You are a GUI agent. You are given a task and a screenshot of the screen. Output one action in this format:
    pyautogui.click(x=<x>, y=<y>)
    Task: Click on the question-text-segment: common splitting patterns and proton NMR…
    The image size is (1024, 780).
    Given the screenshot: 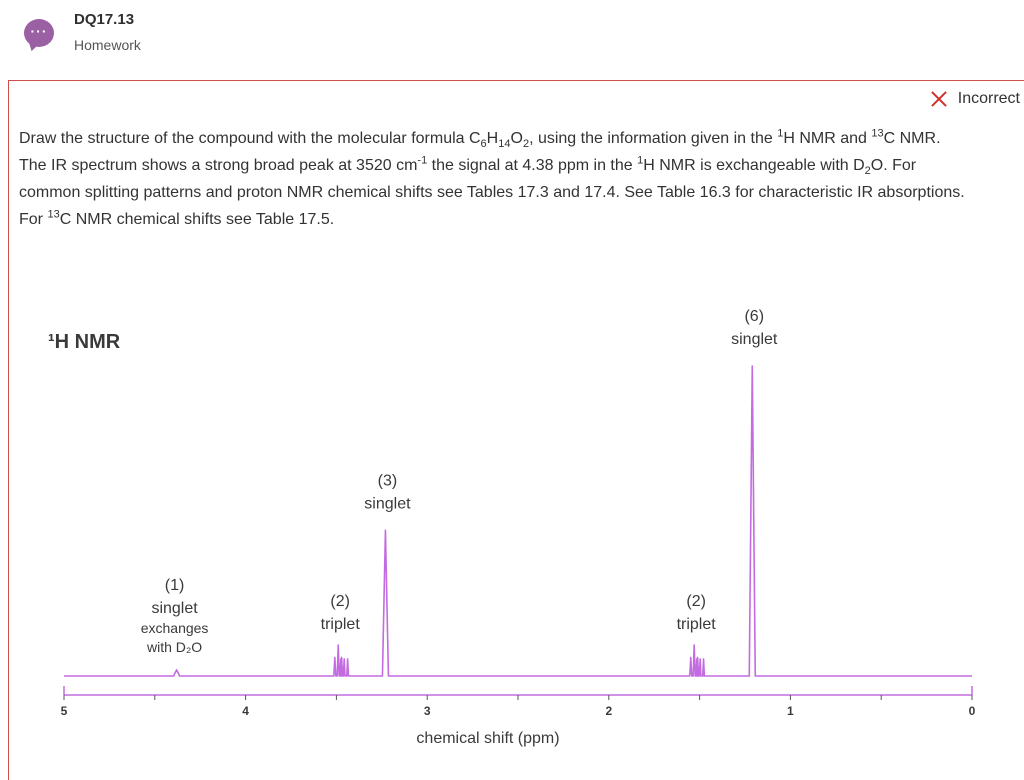 What is the action you would take?
    pyautogui.click(x=492, y=192)
    